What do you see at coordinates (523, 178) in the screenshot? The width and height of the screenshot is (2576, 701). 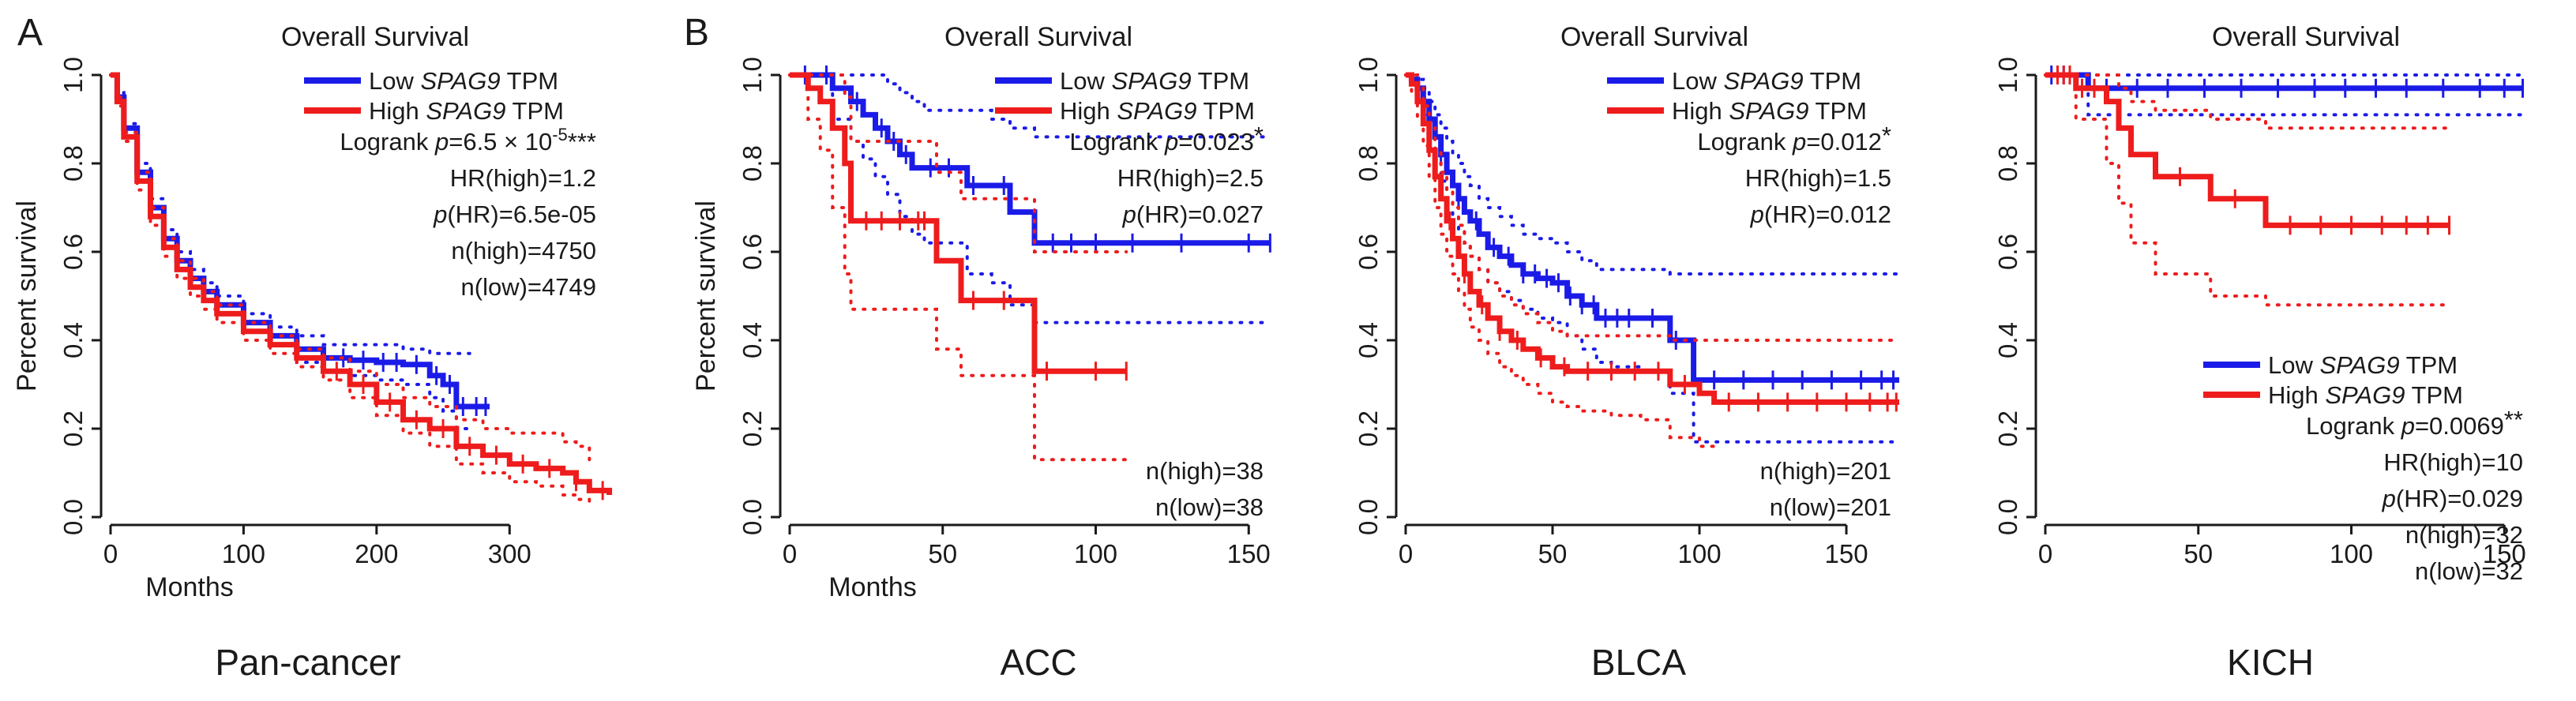 I see `hr-stat: HR(high)=1.2` at bounding box center [523, 178].